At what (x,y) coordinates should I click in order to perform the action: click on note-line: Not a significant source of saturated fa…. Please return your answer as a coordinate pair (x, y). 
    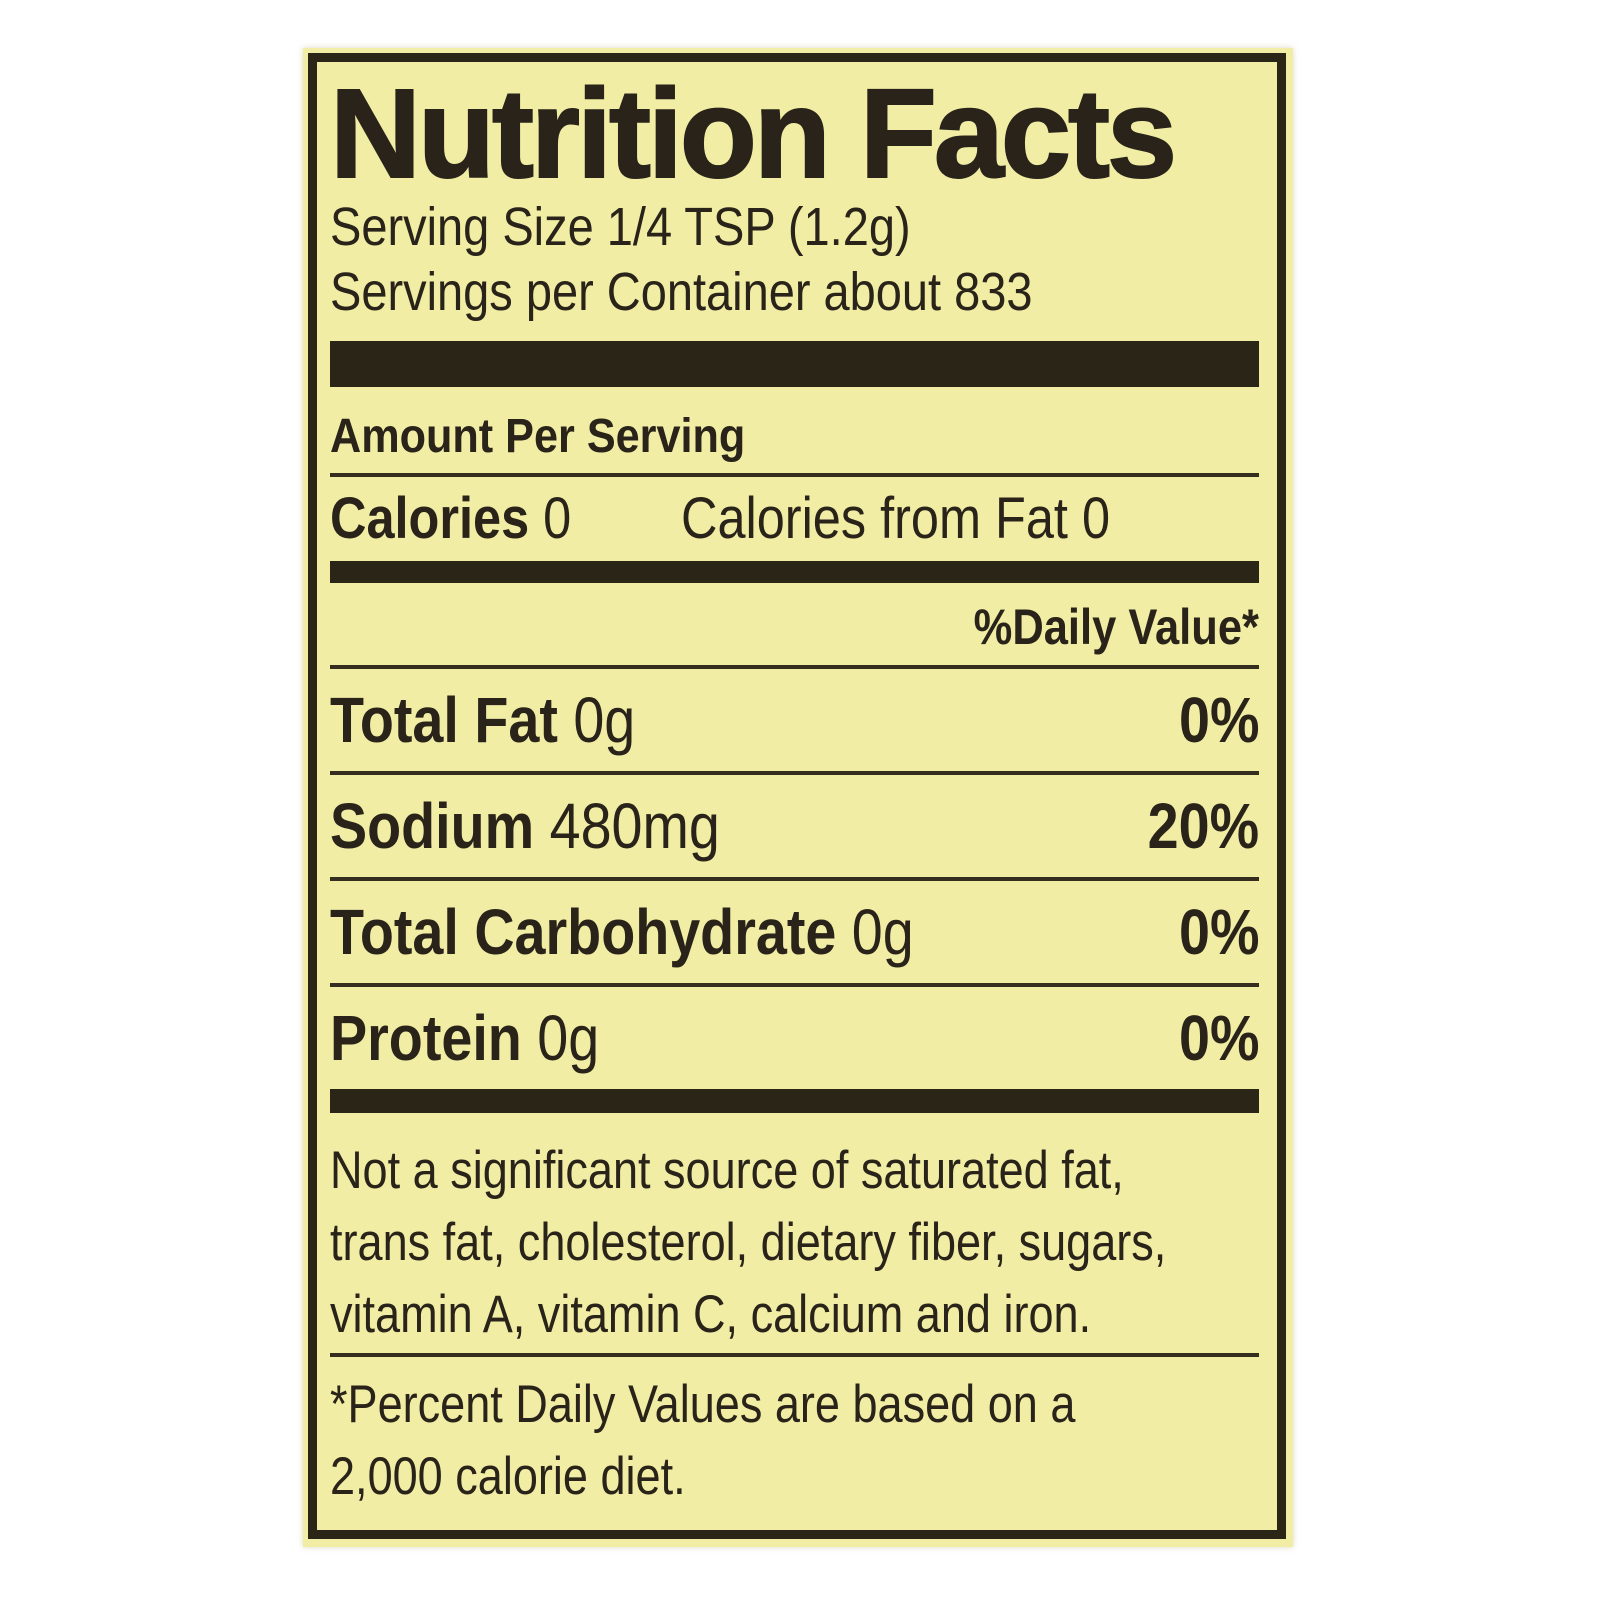
    Looking at the image, I should click on (794, 1171).